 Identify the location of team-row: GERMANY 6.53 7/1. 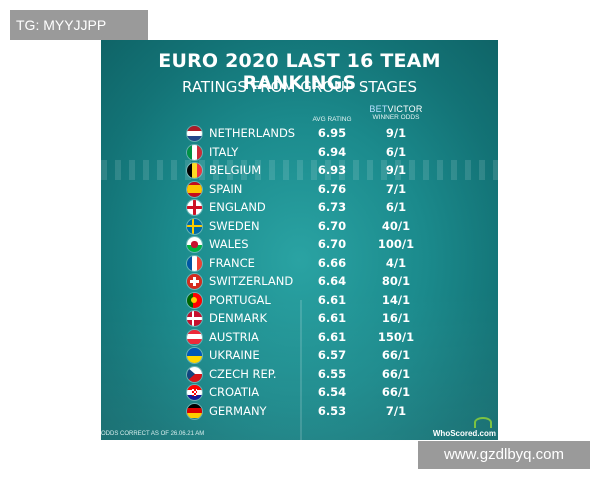
(299, 411).